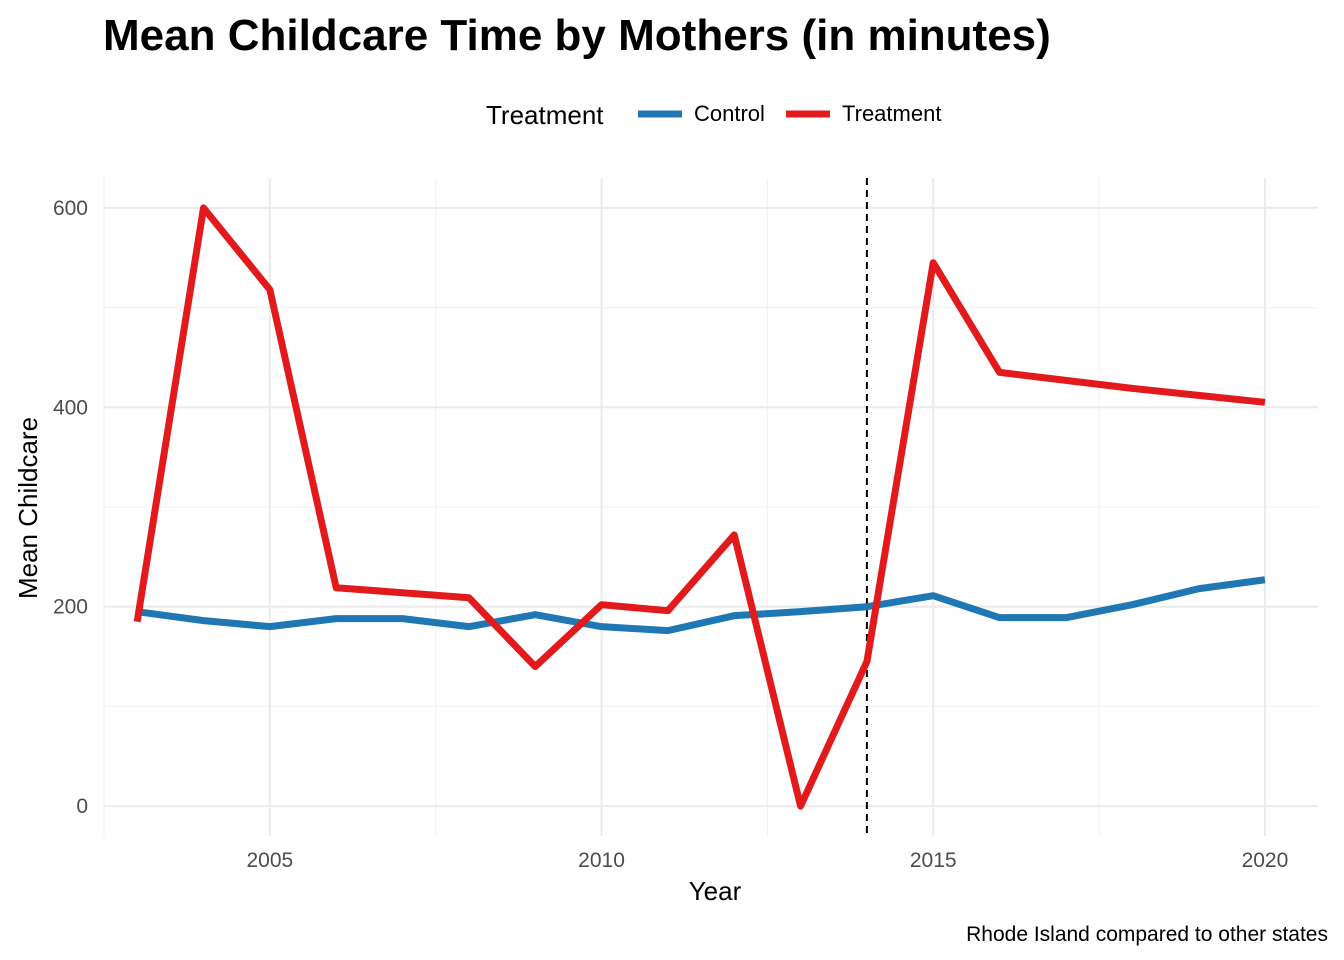 This screenshot has height=960, width=1344. What do you see at coordinates (715, 891) in the screenshot?
I see `x-axis-title: Year` at bounding box center [715, 891].